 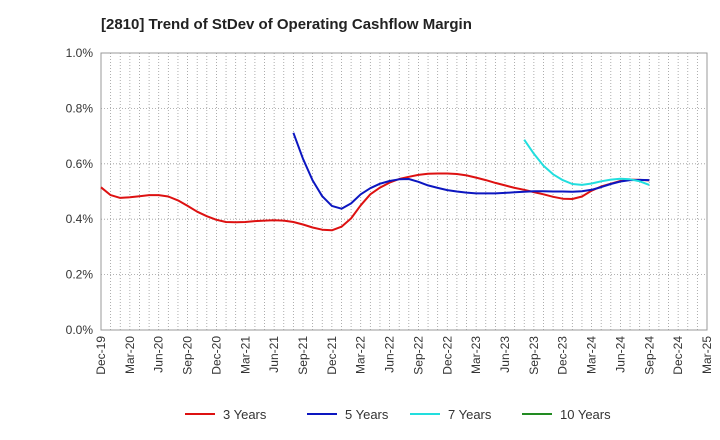 What do you see at coordinates (585, 414) in the screenshot?
I see `legend-label: 10 Years` at bounding box center [585, 414].